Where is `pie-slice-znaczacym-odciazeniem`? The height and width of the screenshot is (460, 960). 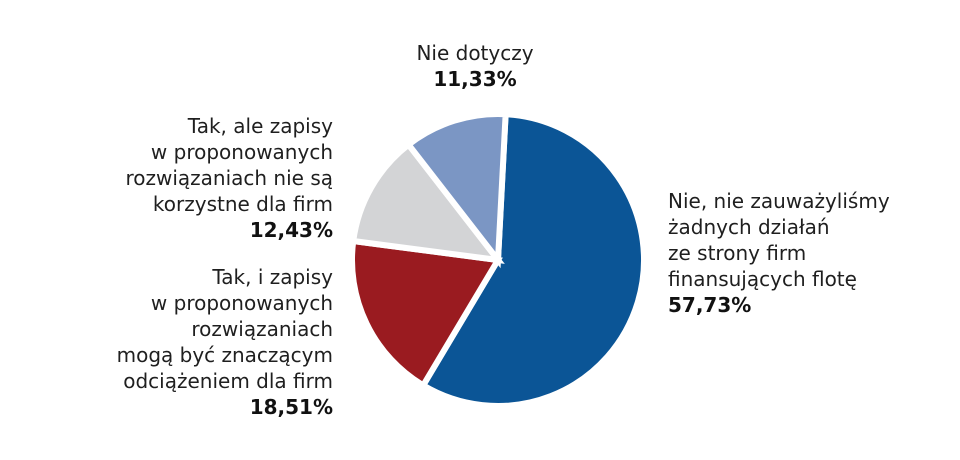
pie-slice-znaczacym-odciazeniem is located at coordinates (426, 313).